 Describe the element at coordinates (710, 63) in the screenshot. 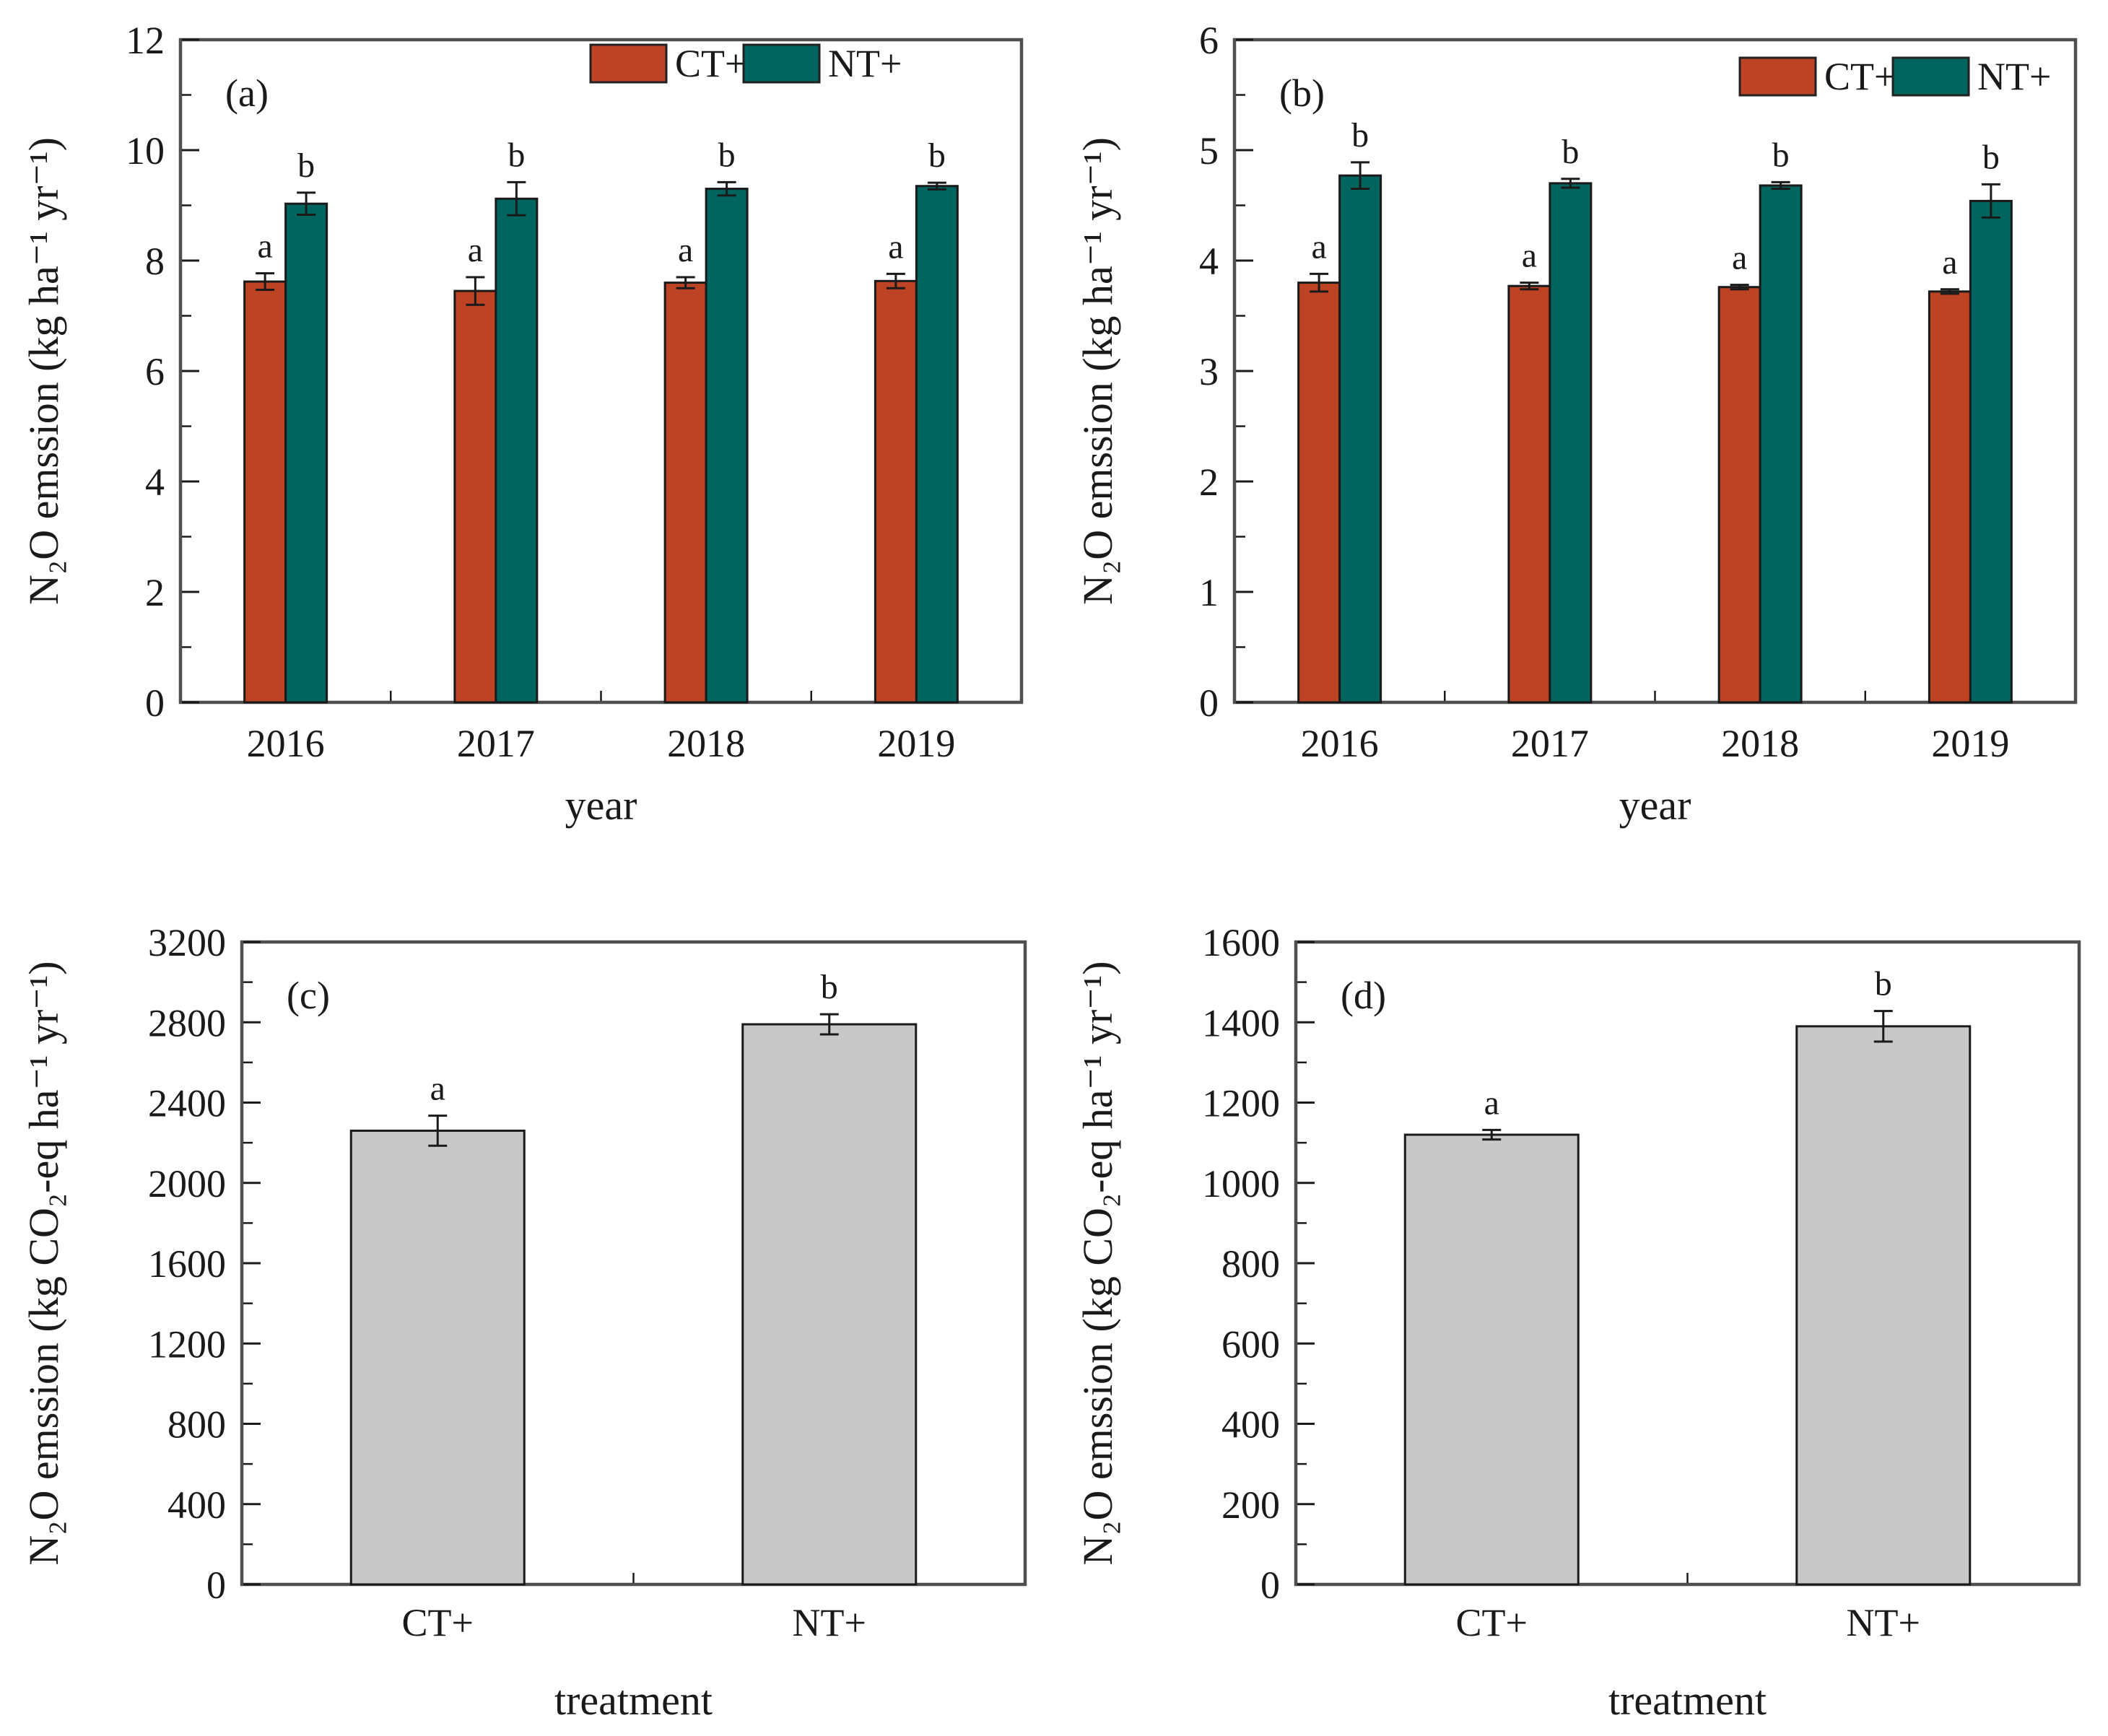

I see `legend-label: CT+` at that location.